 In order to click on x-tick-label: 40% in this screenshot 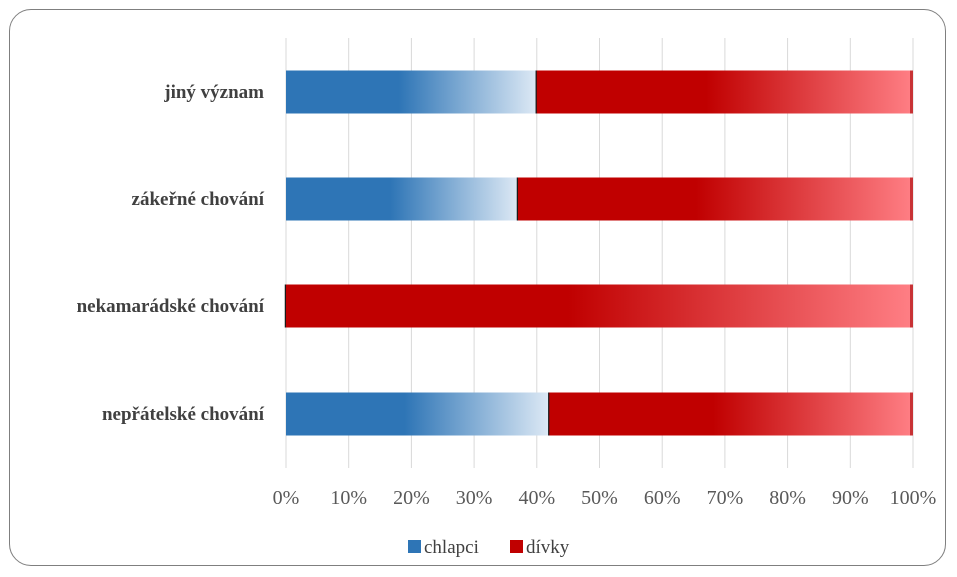, I will do `click(536, 498)`.